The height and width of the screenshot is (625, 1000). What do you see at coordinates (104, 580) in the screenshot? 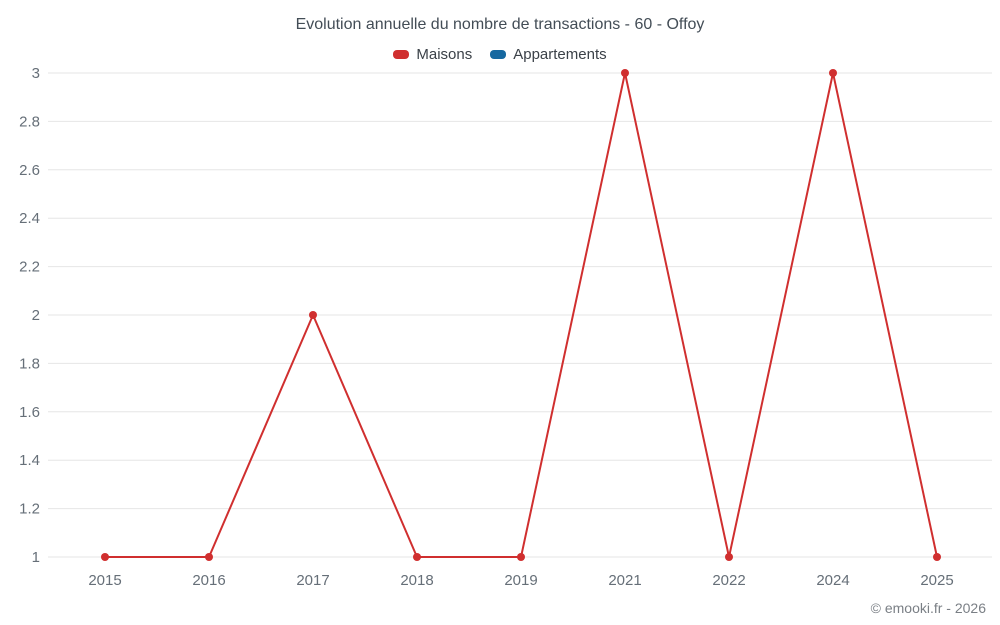
I see `x-axis-label: 2015` at bounding box center [104, 580].